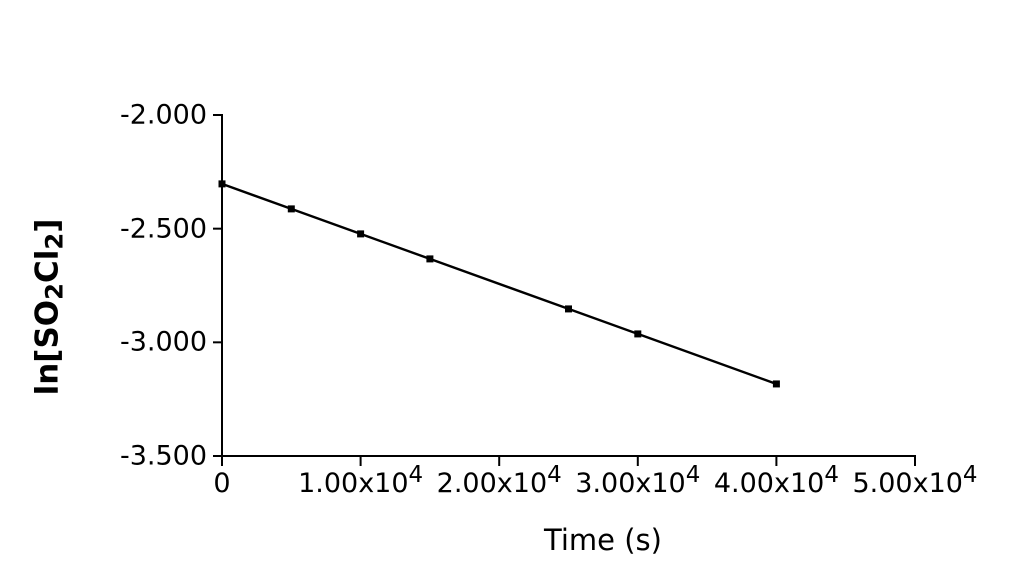 This screenshot has height=581, width=1024. What do you see at coordinates (163, 229) in the screenshot?
I see `y-tick-label: -2.500` at bounding box center [163, 229].